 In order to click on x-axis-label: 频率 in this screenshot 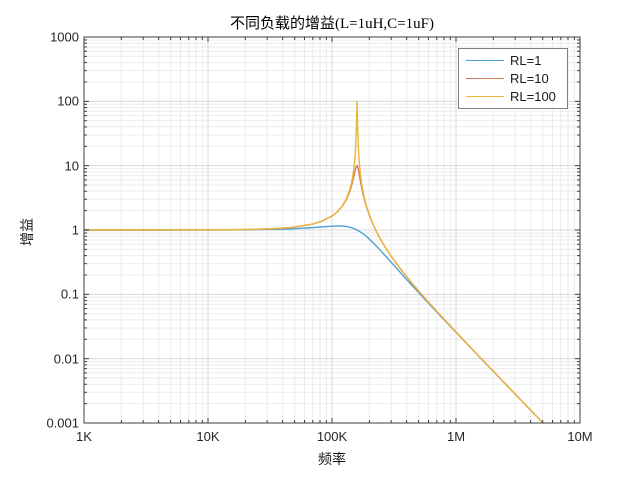, I will do `click(332, 460)`.